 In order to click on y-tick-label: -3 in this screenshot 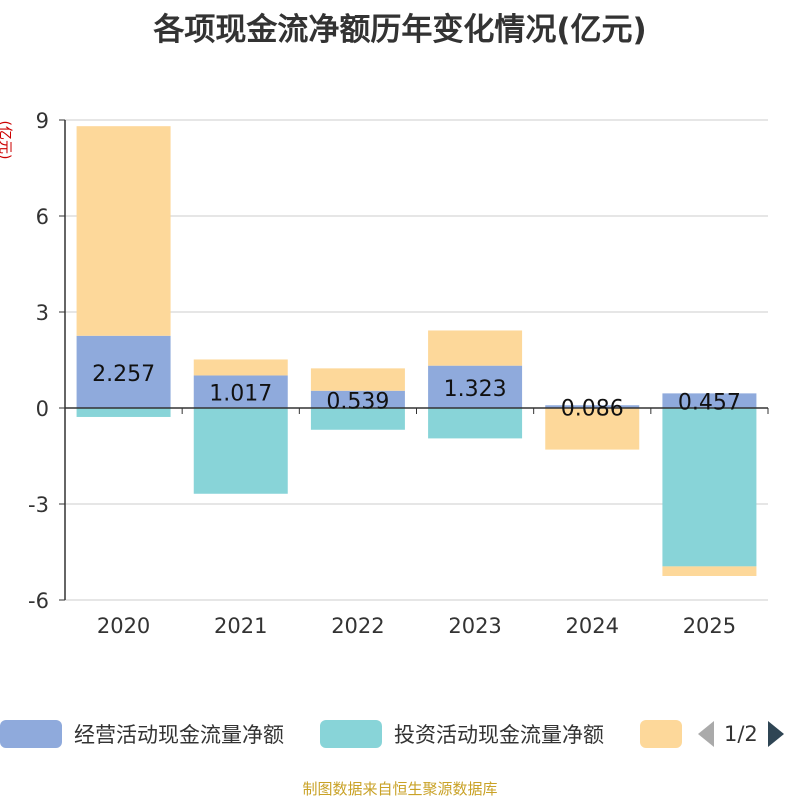, I will do `click(38, 505)`.